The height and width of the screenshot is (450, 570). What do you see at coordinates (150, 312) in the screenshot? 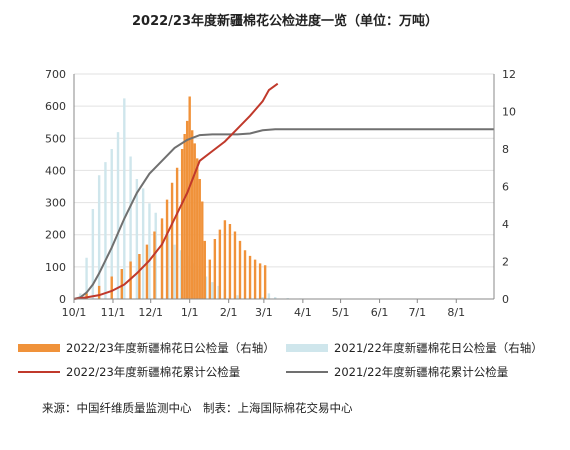
I see `x-tick-label: 12/1` at bounding box center [150, 312].